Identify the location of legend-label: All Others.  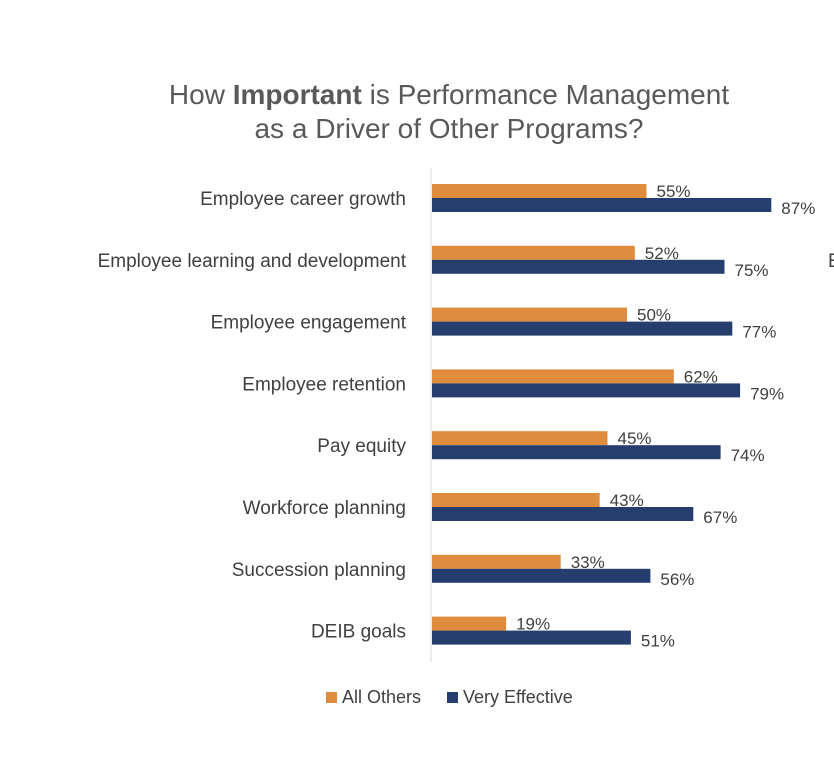
(381, 697).